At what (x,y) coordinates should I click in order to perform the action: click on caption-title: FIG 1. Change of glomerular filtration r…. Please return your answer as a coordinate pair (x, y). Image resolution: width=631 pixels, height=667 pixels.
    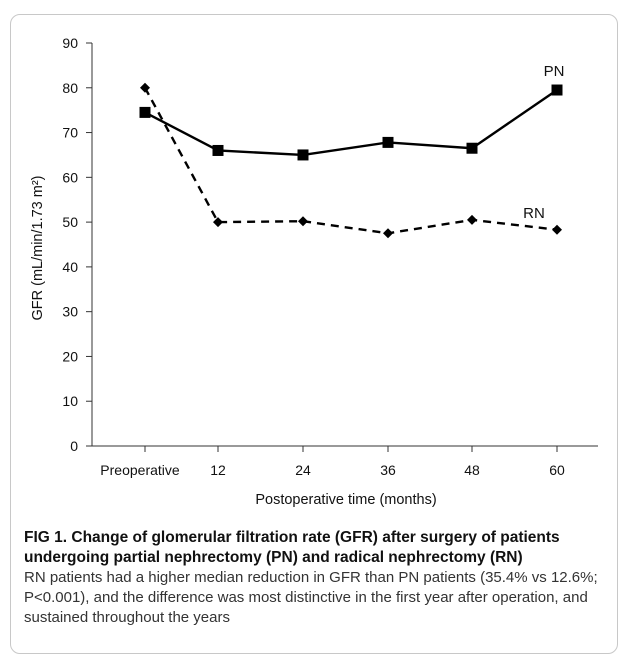
    Looking at the image, I should click on (292, 547).